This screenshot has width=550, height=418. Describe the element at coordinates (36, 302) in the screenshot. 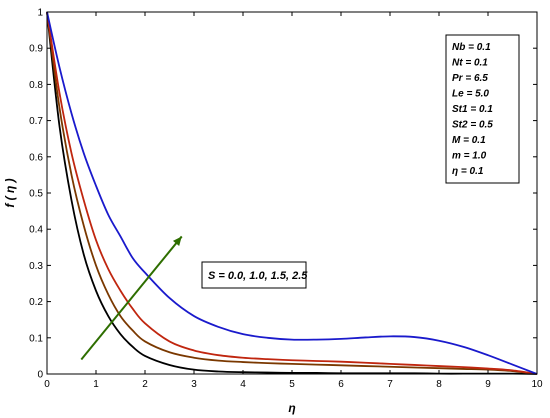

I see `y-tick-label: 0.2` at that location.